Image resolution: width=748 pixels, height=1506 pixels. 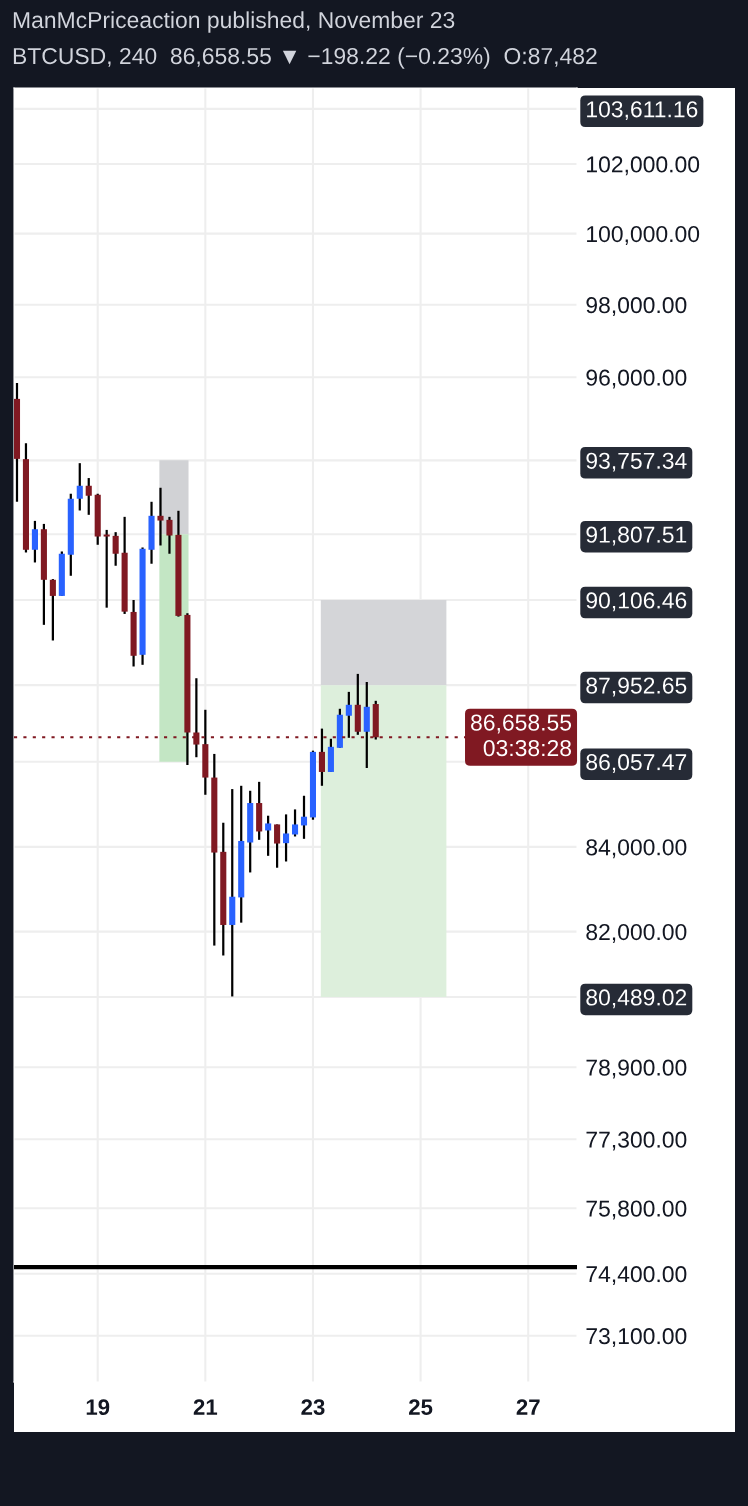 What do you see at coordinates (636, 1275) in the screenshot?
I see `y-tick-label: 74,400.00` at bounding box center [636, 1275].